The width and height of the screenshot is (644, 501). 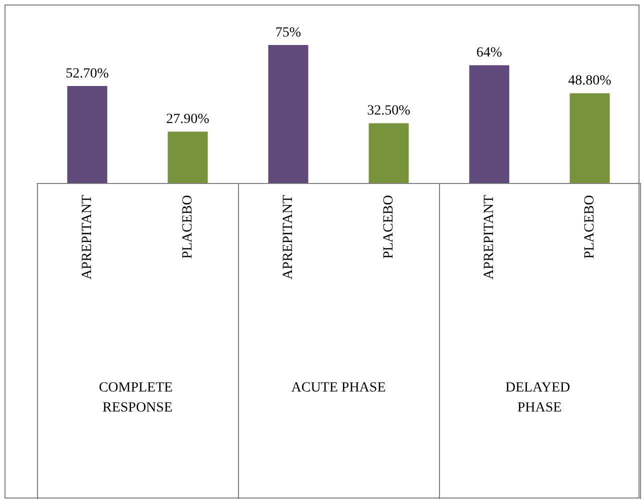 I want to click on data-label: 32.50%, so click(x=389, y=111).